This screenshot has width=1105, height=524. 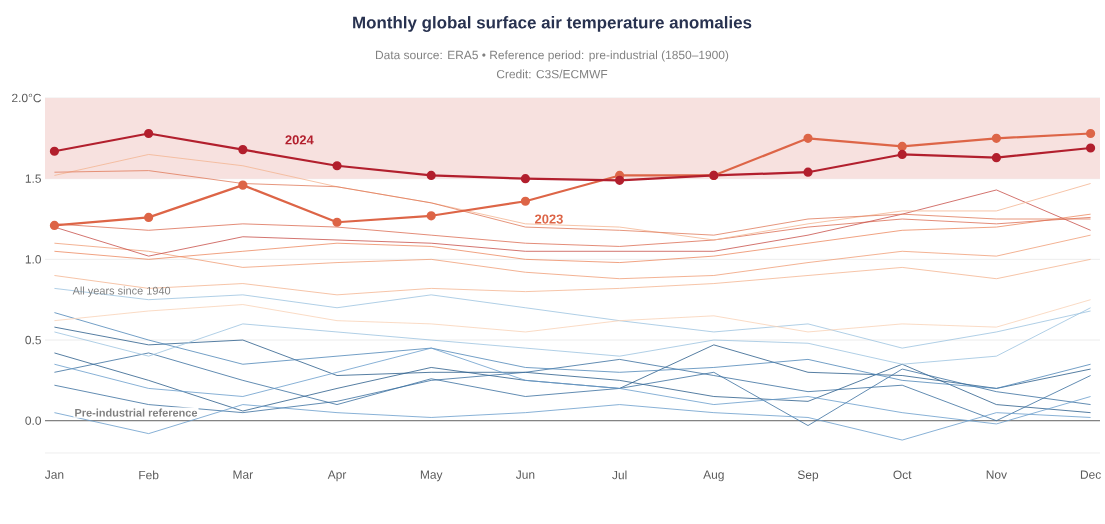 I want to click on series-label: 2023, so click(x=549, y=219).